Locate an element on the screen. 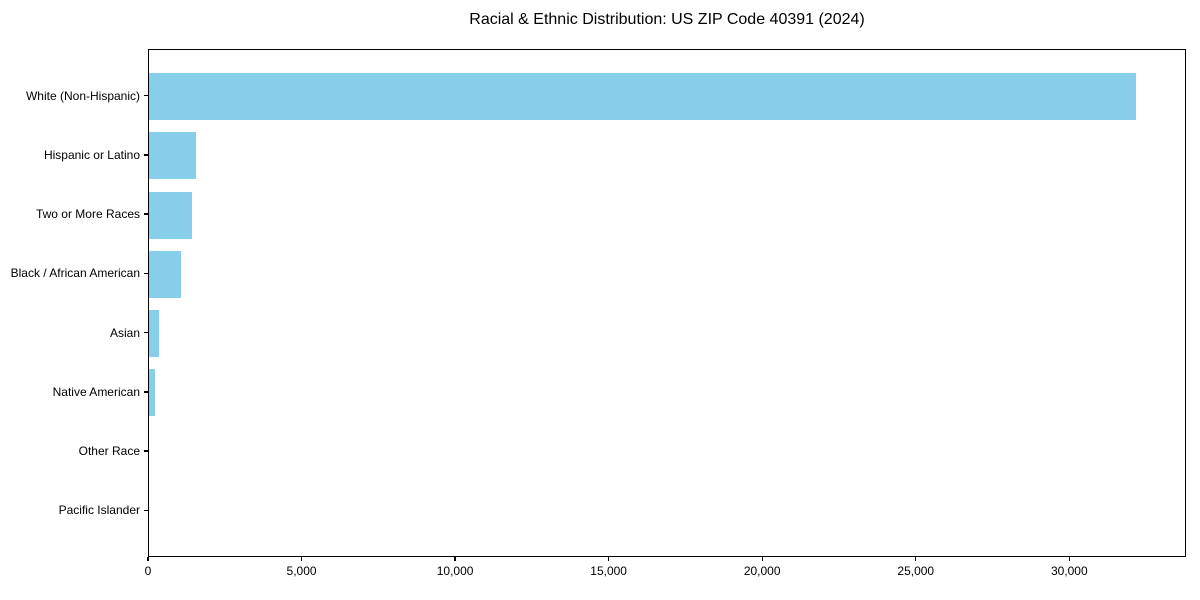 The height and width of the screenshot is (600, 1200). x-tick-label: 10,000 is located at coordinates (455, 571).